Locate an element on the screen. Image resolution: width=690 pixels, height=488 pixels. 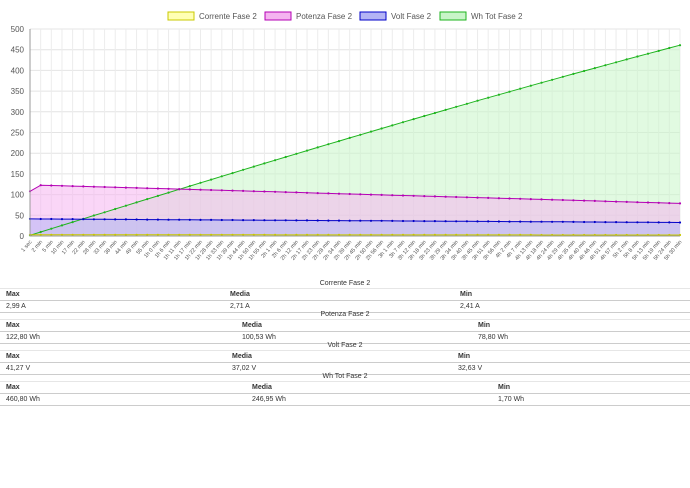
min-value: 2,41 A is located at coordinates (470, 306).